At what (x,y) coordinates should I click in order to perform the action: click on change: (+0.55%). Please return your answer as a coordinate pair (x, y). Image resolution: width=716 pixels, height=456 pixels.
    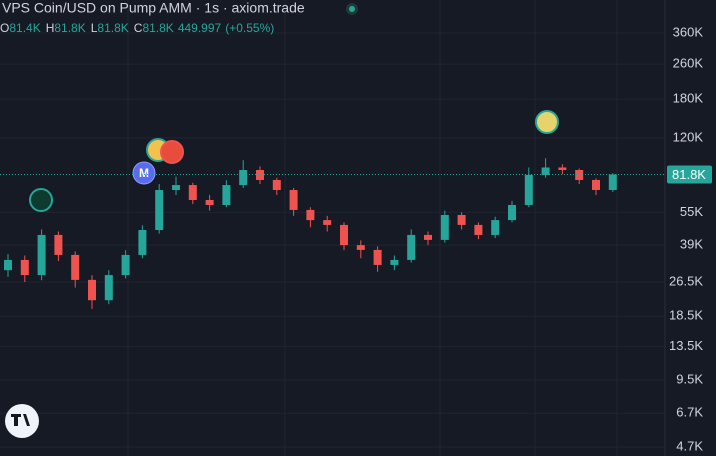
    Looking at the image, I should click on (249, 28).